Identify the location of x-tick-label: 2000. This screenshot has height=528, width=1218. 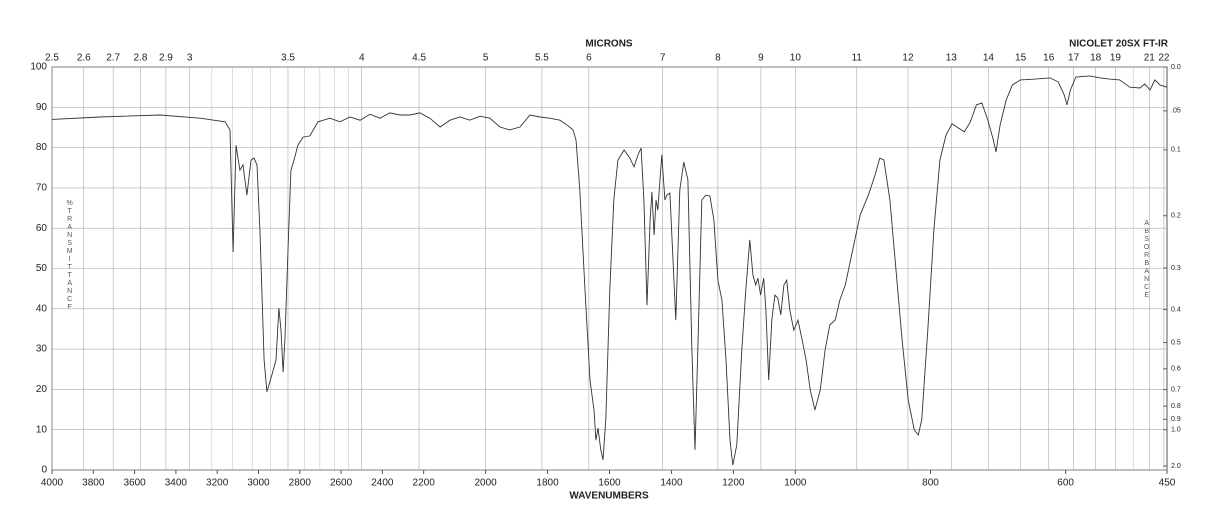
(485, 483).